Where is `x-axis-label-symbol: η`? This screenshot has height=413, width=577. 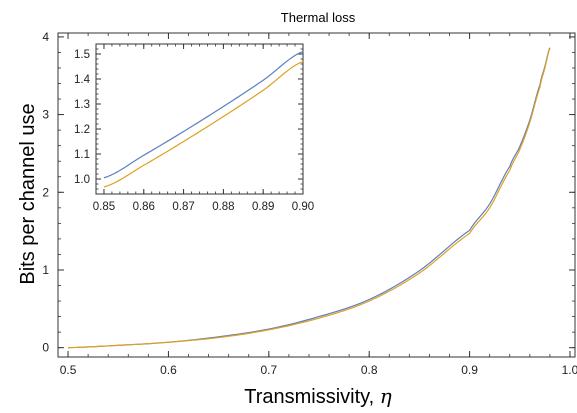 x-axis-label-symbol: η is located at coordinates (386, 396).